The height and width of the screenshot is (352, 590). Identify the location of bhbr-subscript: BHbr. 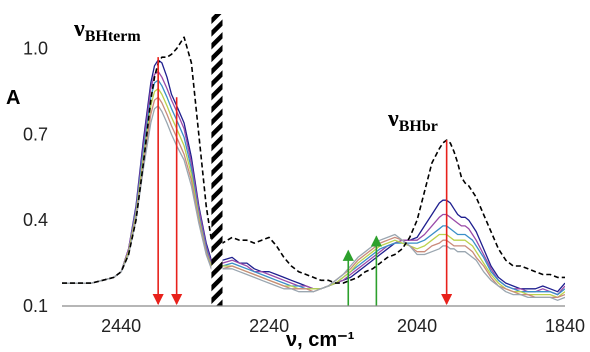
(418, 126).